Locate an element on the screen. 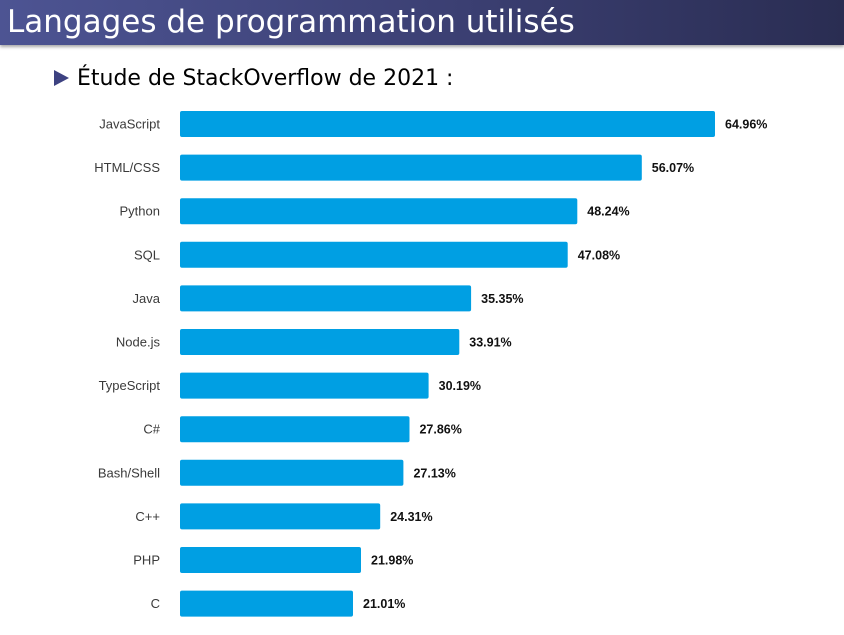 The image size is (844, 635). bullet-text: Étude de StackOverflow de 2021 : is located at coordinates (265, 78).